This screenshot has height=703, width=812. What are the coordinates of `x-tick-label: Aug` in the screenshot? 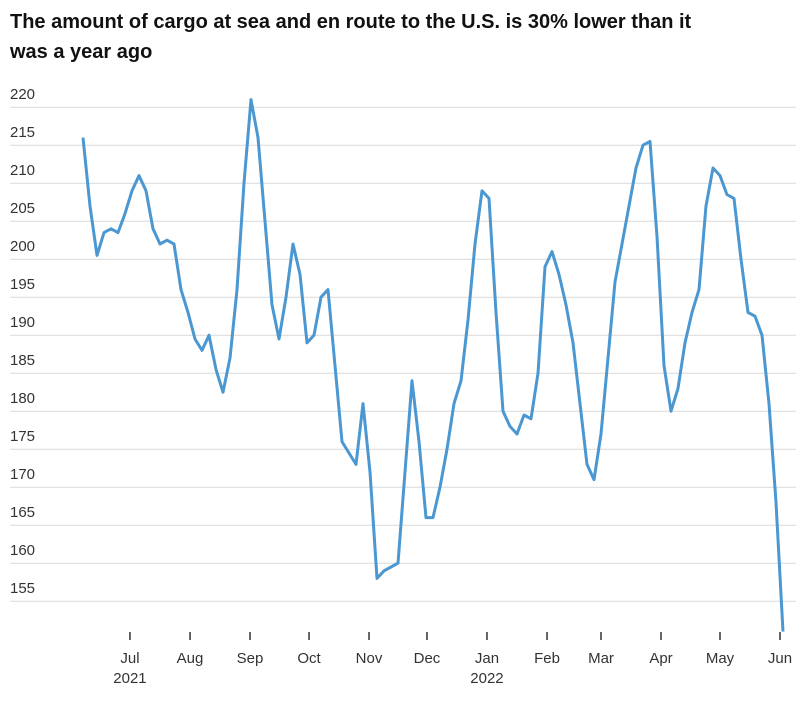 It's located at (190, 658).